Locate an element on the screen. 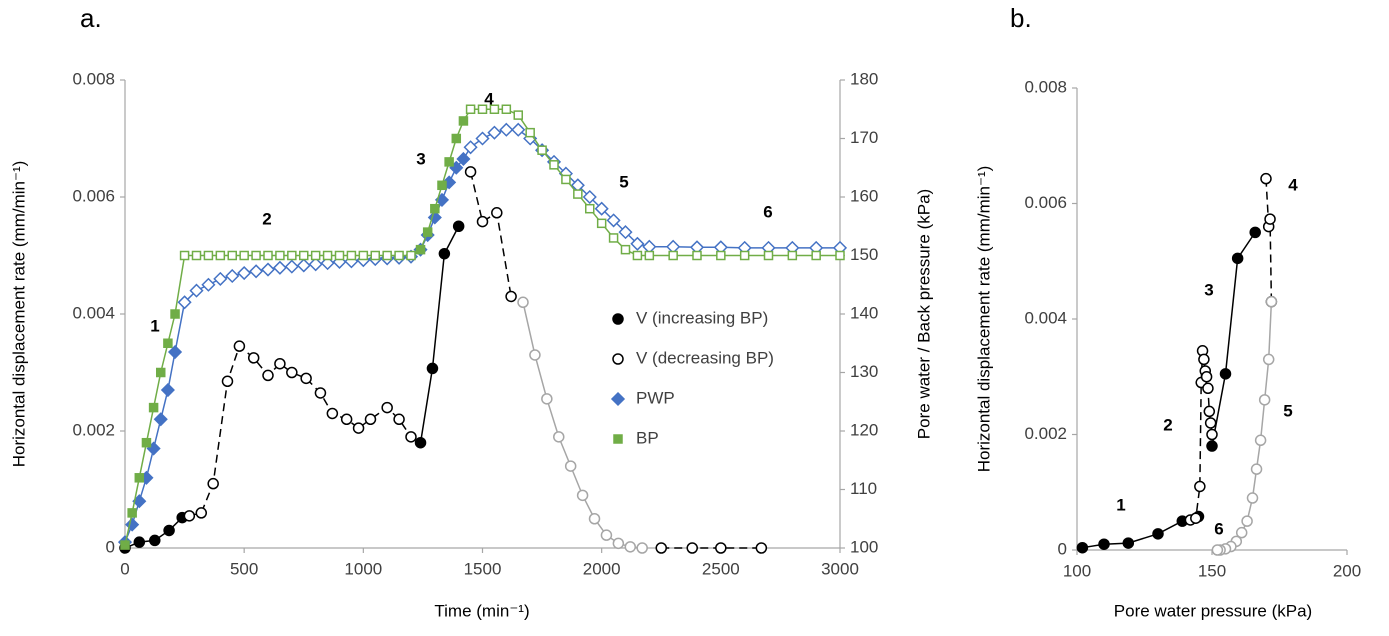 The image size is (1389, 636). legend-label: BP is located at coordinates (647, 437).